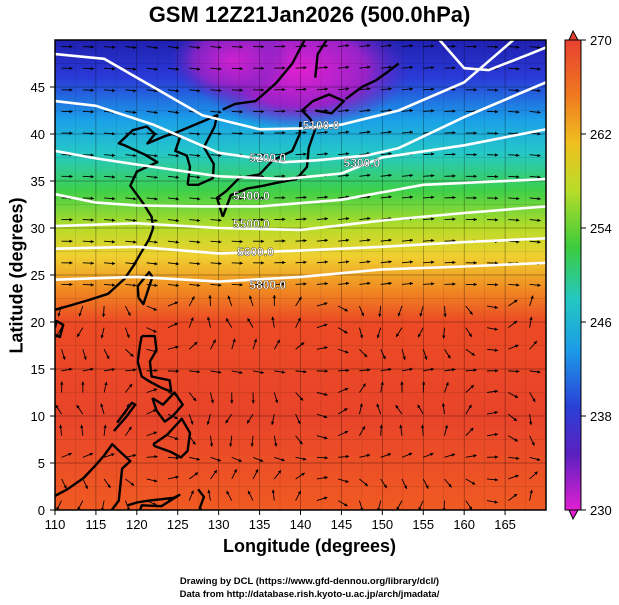  What do you see at coordinates (464, 524) in the screenshot?
I see `x-tick-label: 160` at bounding box center [464, 524].